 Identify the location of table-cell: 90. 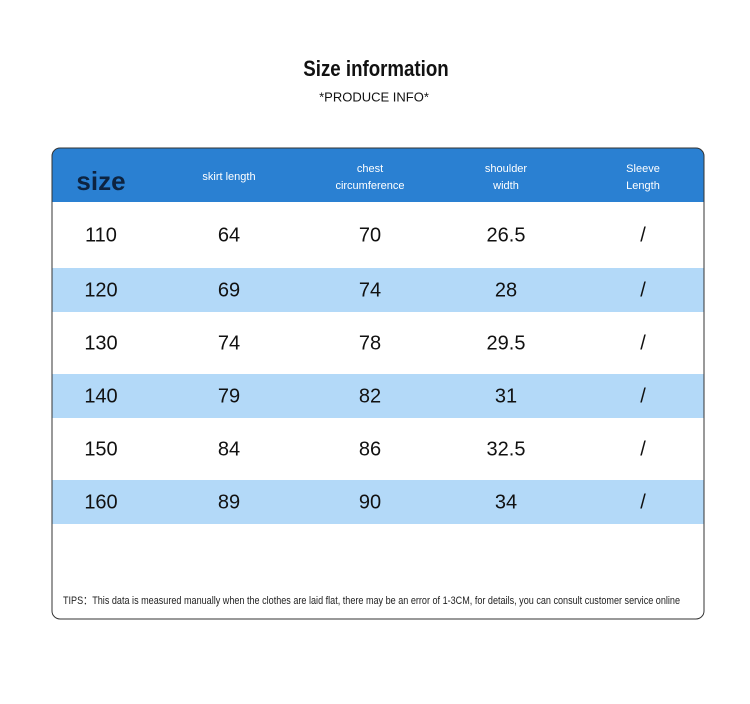
(370, 502).